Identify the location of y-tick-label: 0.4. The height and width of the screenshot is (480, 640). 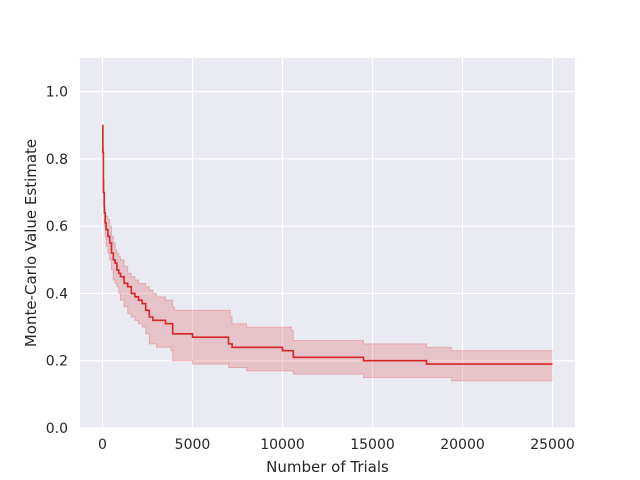
(57, 294).